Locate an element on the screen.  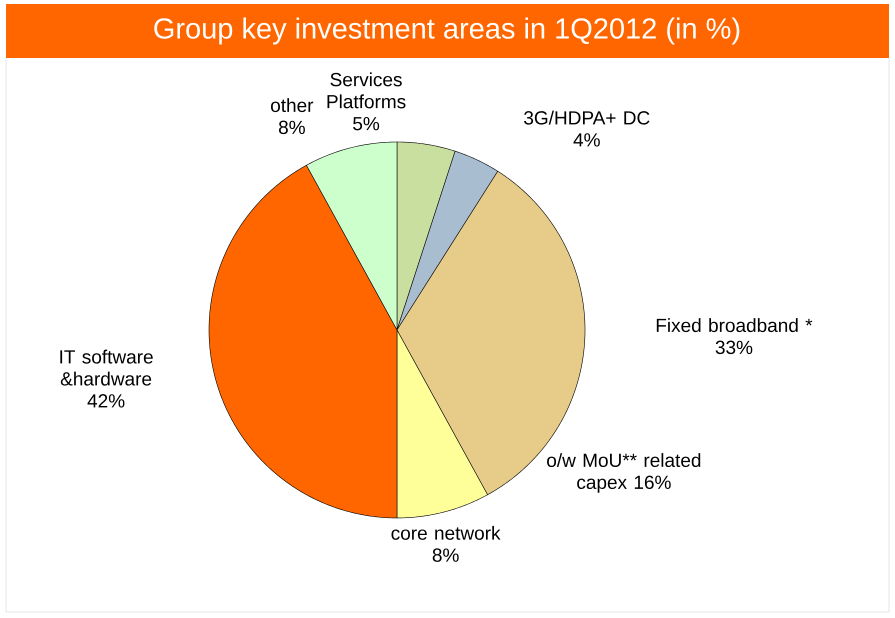
slice-label: core network is located at coordinates (446, 533).